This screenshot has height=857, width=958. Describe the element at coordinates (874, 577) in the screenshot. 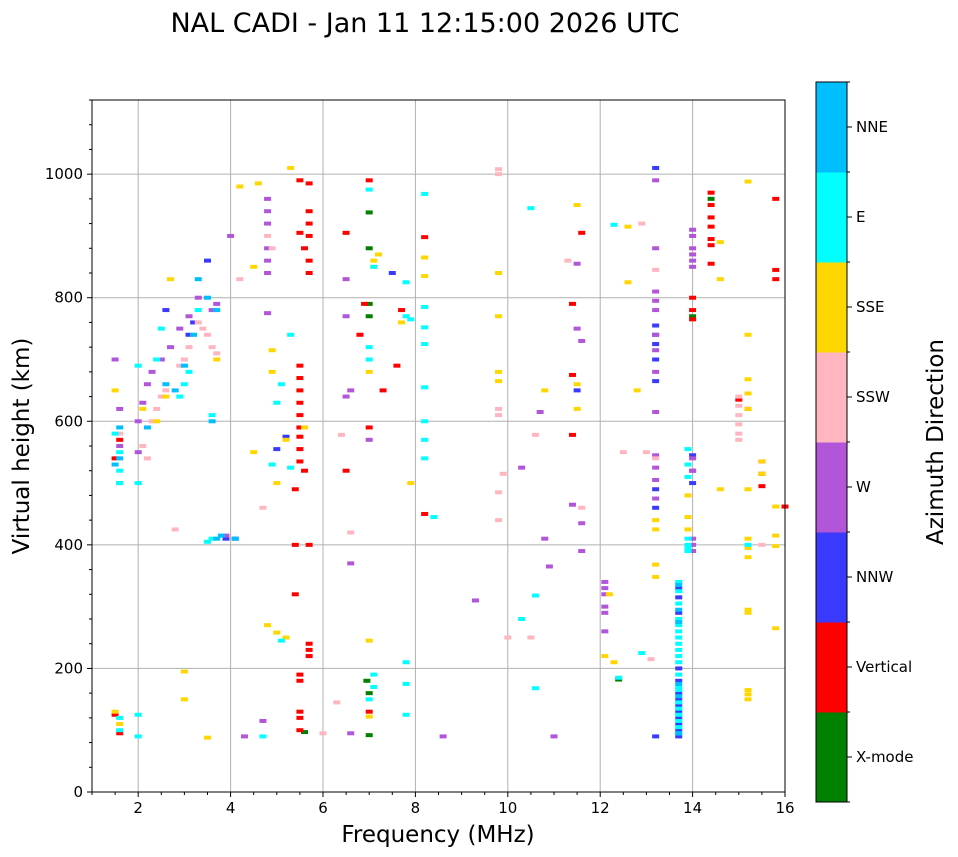

I see `colorbar-tick-label: NNW` at that location.